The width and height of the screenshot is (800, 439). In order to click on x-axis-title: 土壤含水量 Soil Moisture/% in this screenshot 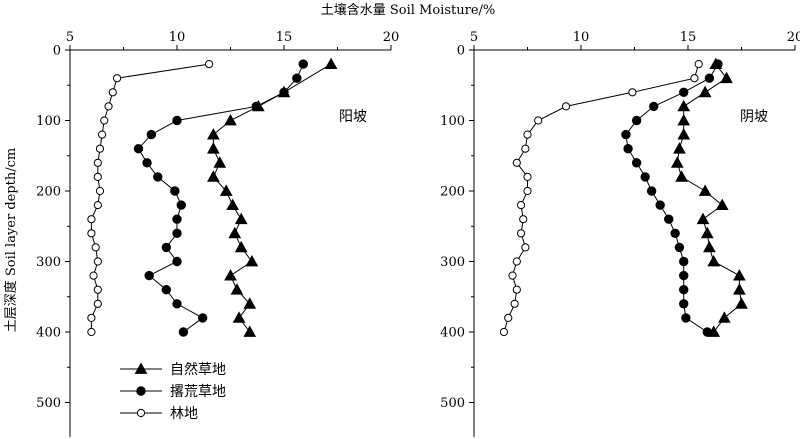, I will do `click(408, 10)`.